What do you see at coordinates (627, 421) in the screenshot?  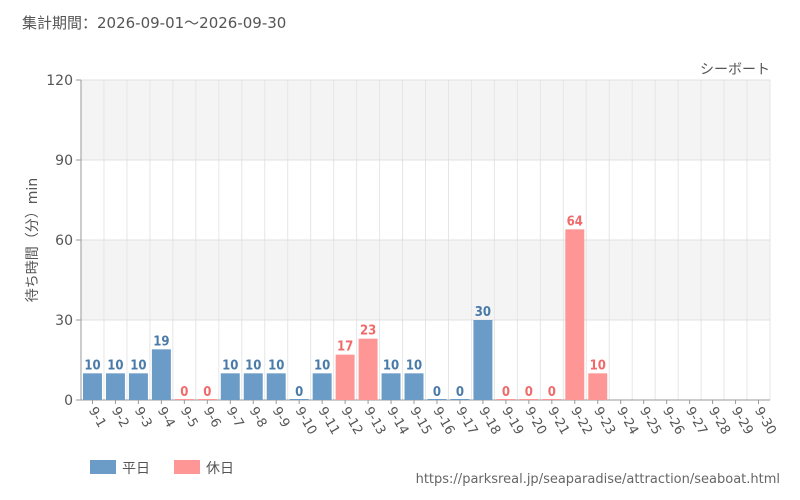 I see `x-tick-label: 9-24` at bounding box center [627, 421].